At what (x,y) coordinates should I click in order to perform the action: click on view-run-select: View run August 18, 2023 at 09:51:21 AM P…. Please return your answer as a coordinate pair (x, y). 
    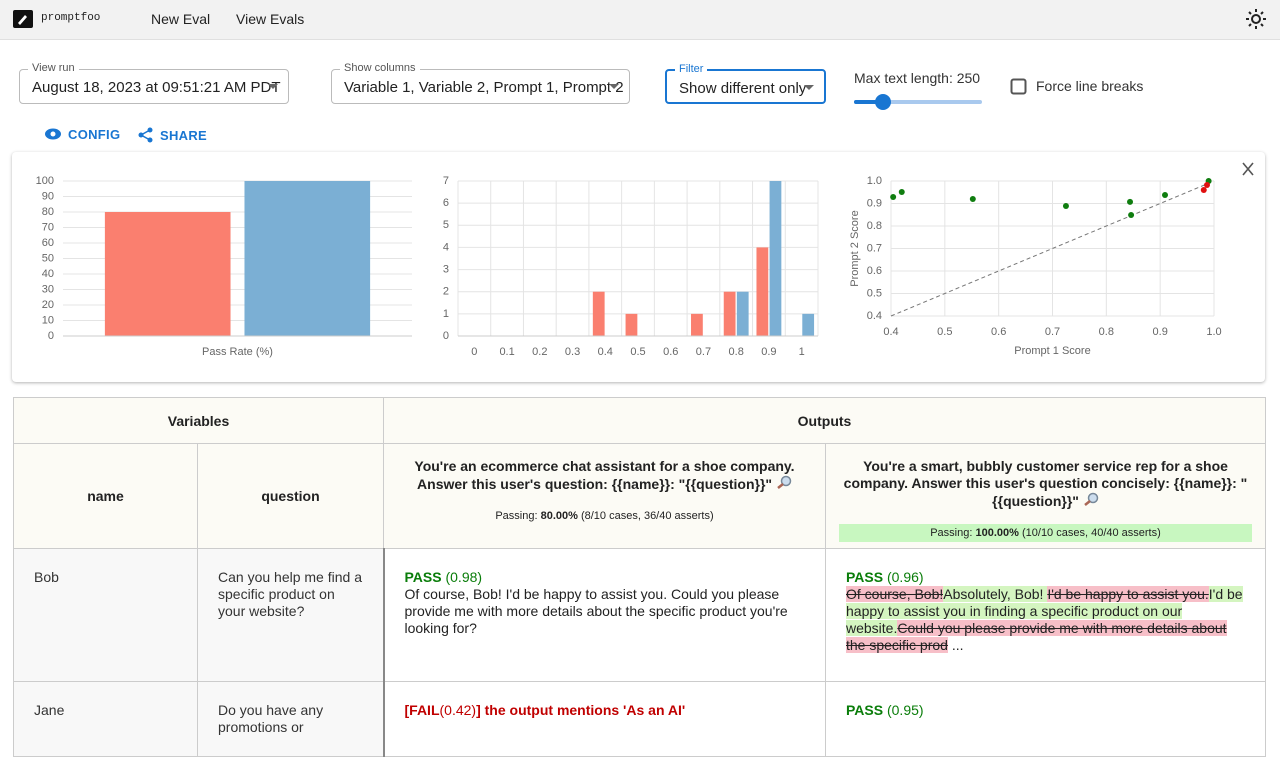
    Looking at the image, I should click on (154, 83).